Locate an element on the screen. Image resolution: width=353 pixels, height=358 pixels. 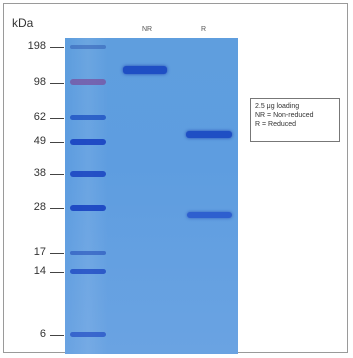
lane-header-nr: NR is located at coordinates (147, 29).